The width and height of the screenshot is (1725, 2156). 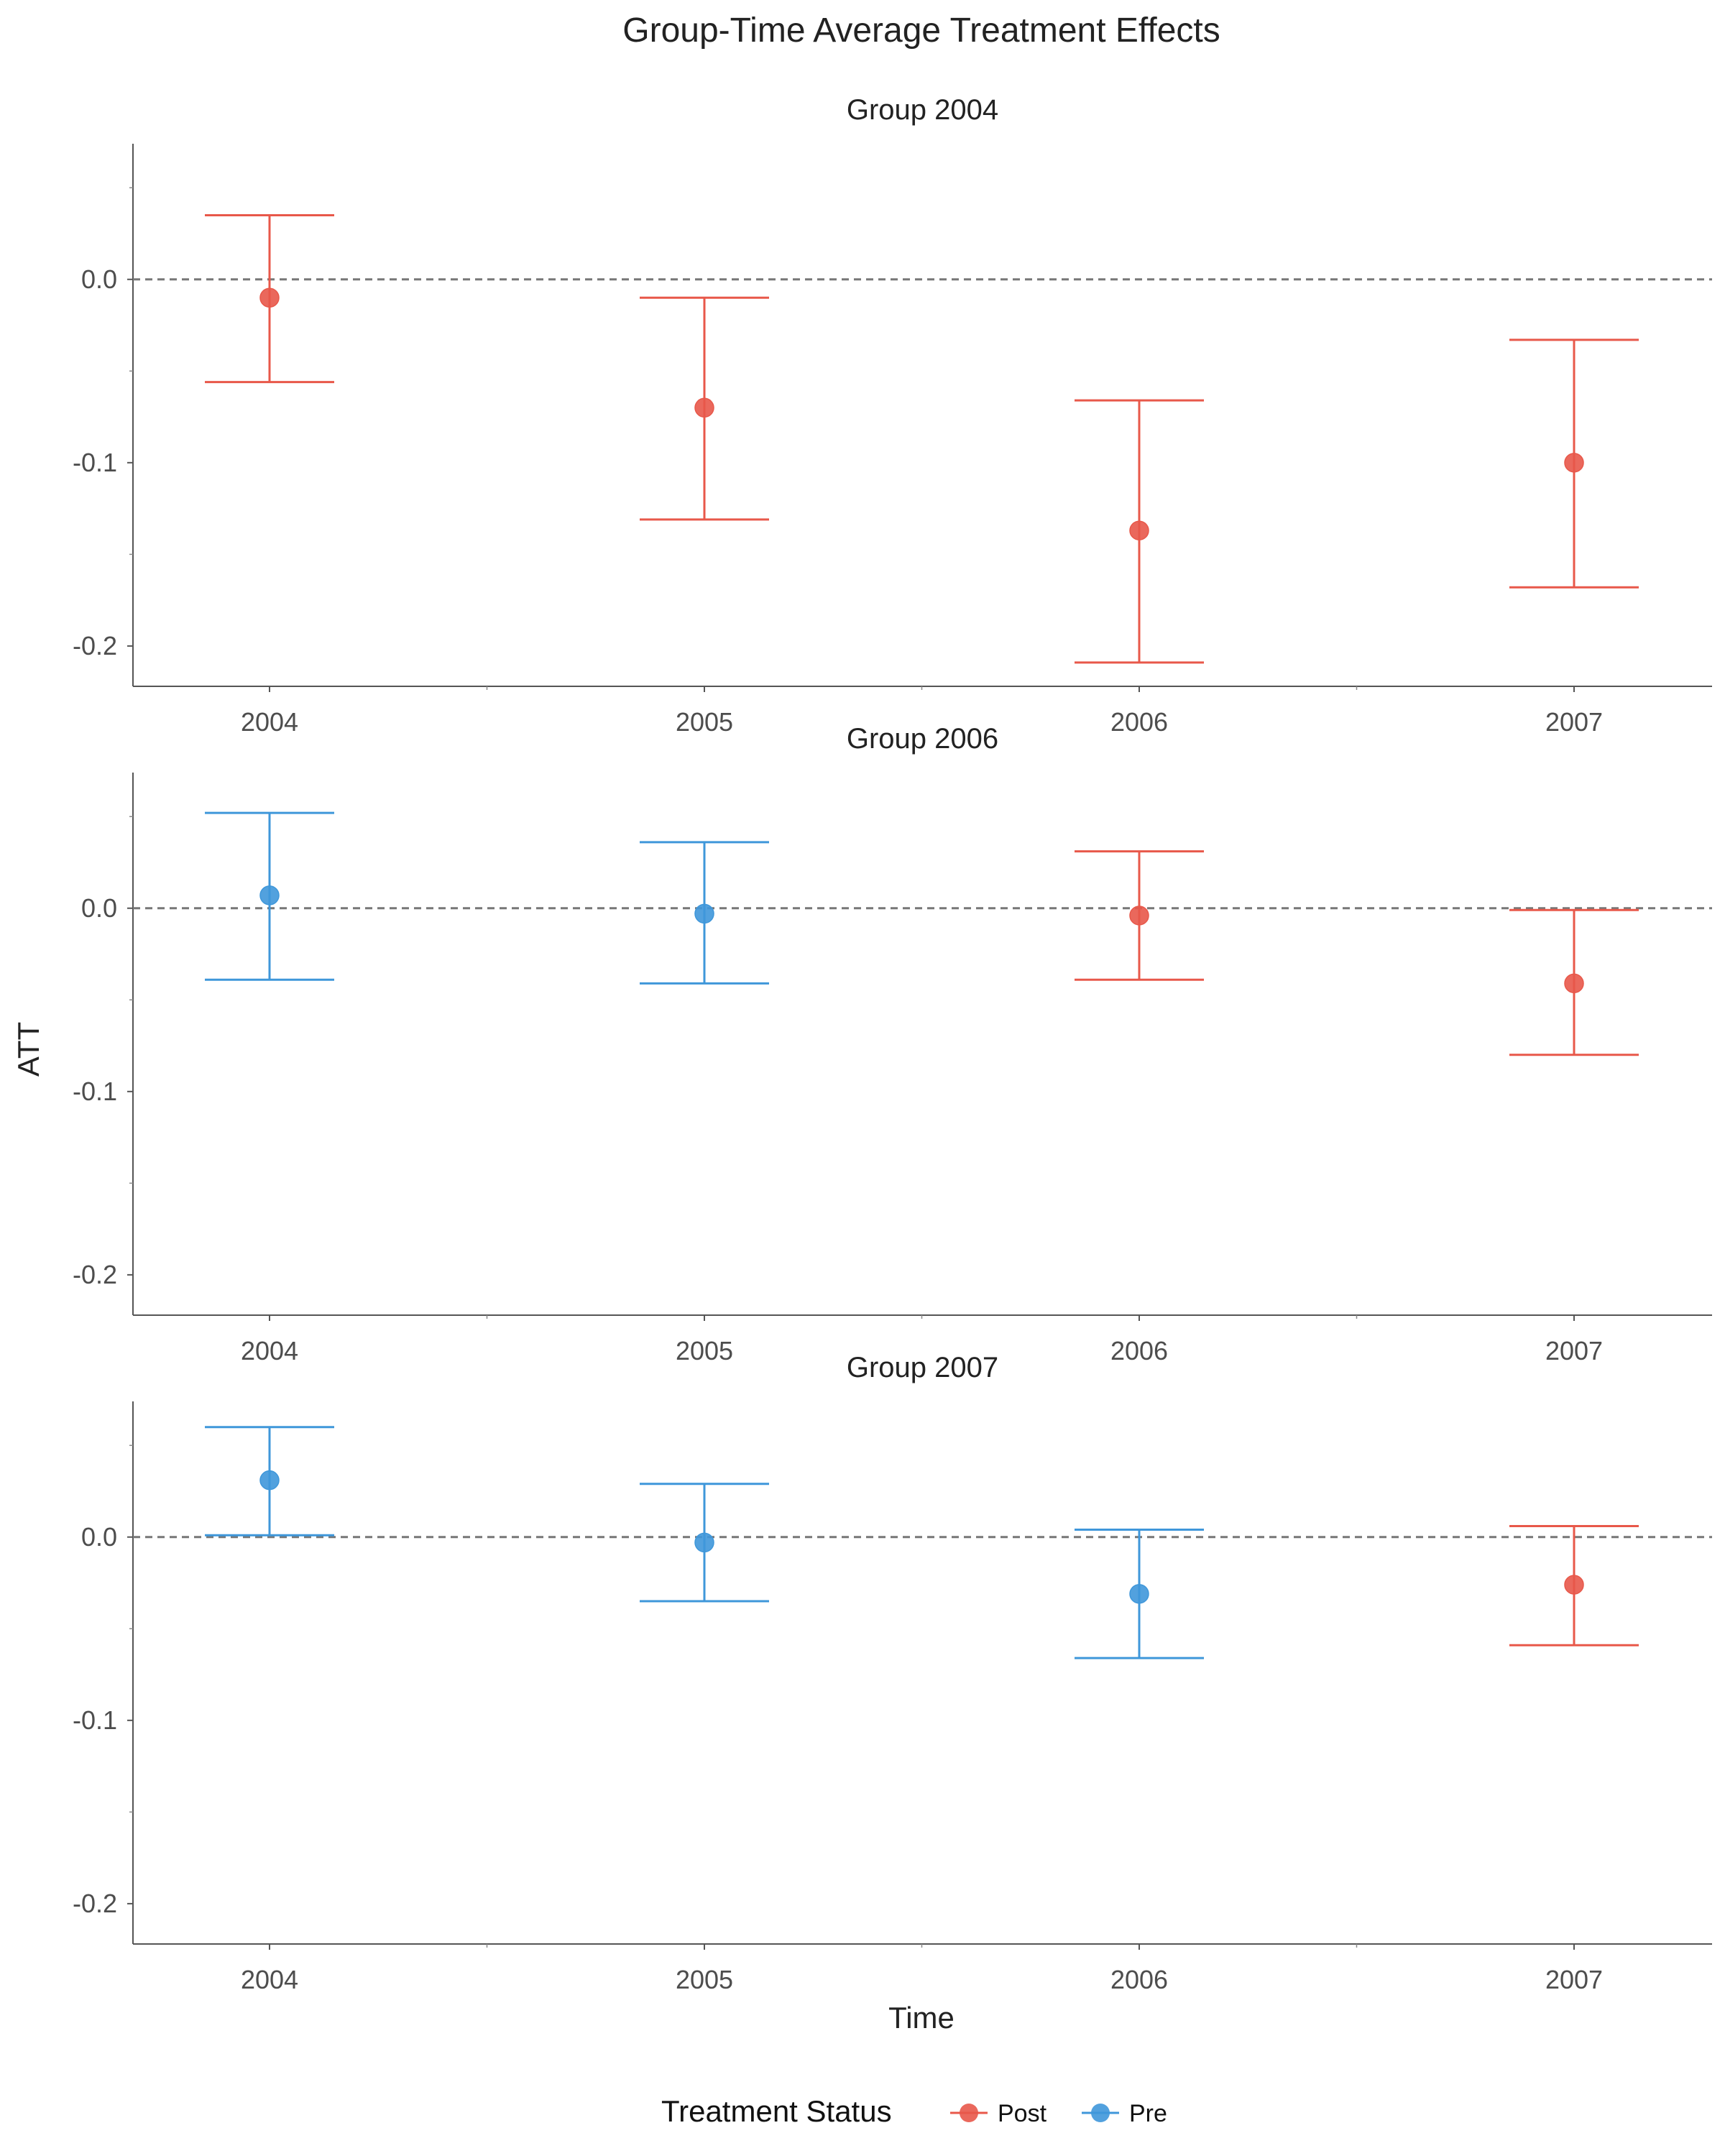 I want to click on facet-title: Group 2004, so click(x=922, y=110).